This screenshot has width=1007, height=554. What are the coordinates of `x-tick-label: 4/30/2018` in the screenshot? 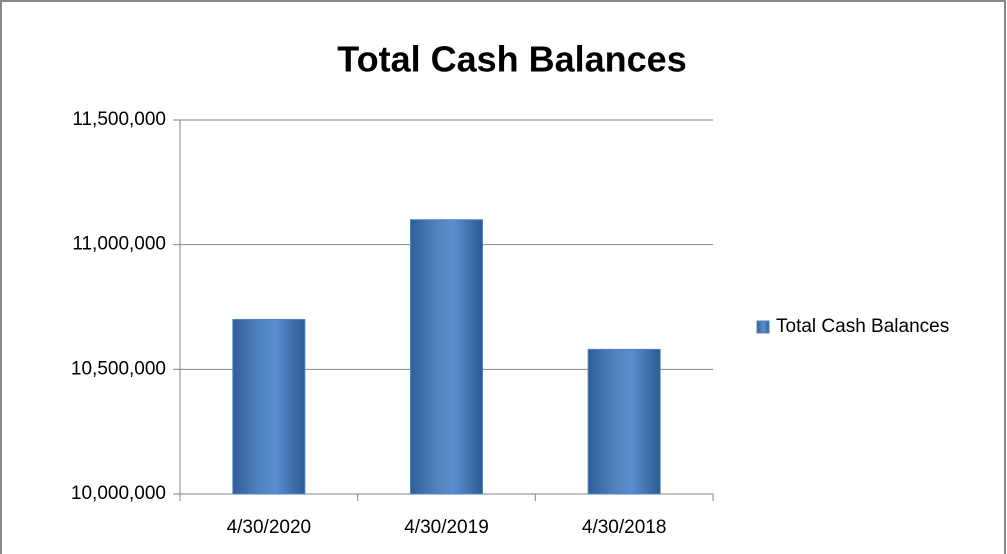 It's located at (624, 527).